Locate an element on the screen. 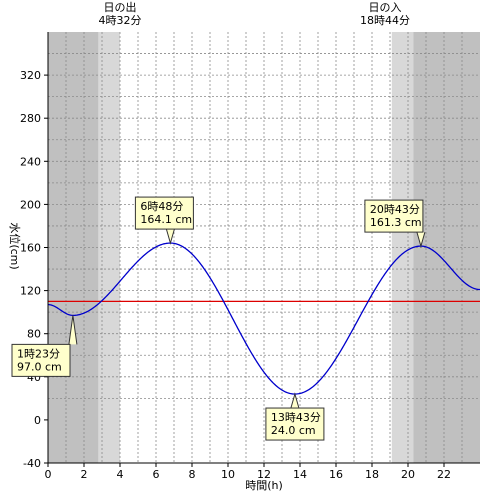 This screenshot has width=496, height=496. y-tick-label: 240 is located at coordinates (30, 161).